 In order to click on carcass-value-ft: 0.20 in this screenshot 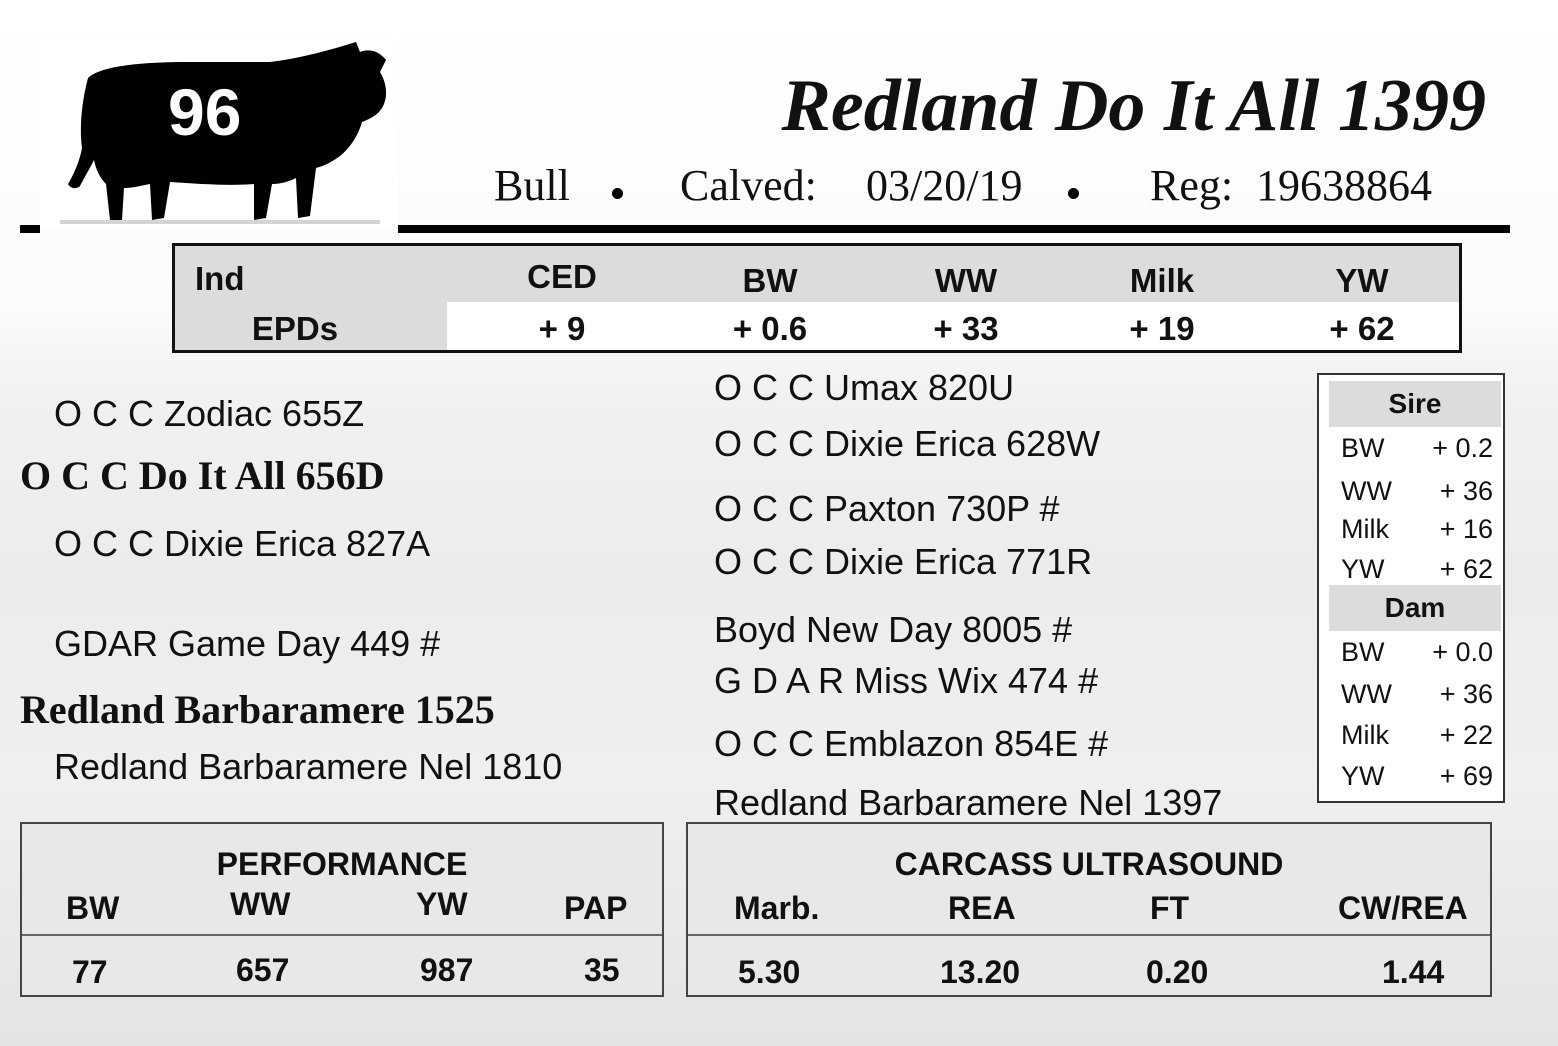, I will do `click(1177, 972)`.